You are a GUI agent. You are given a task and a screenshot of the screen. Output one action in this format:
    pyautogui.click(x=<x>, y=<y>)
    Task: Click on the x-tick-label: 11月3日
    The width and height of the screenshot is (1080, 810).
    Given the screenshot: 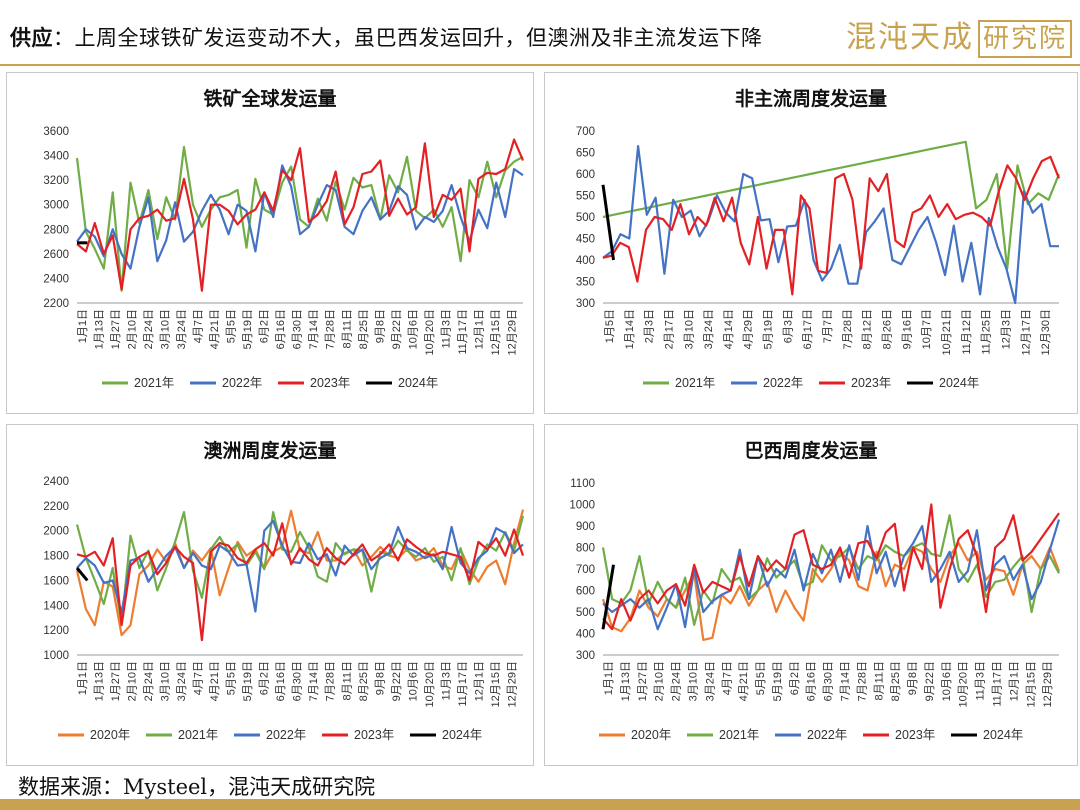 What is the action you would take?
    pyautogui.click(x=446, y=681)
    